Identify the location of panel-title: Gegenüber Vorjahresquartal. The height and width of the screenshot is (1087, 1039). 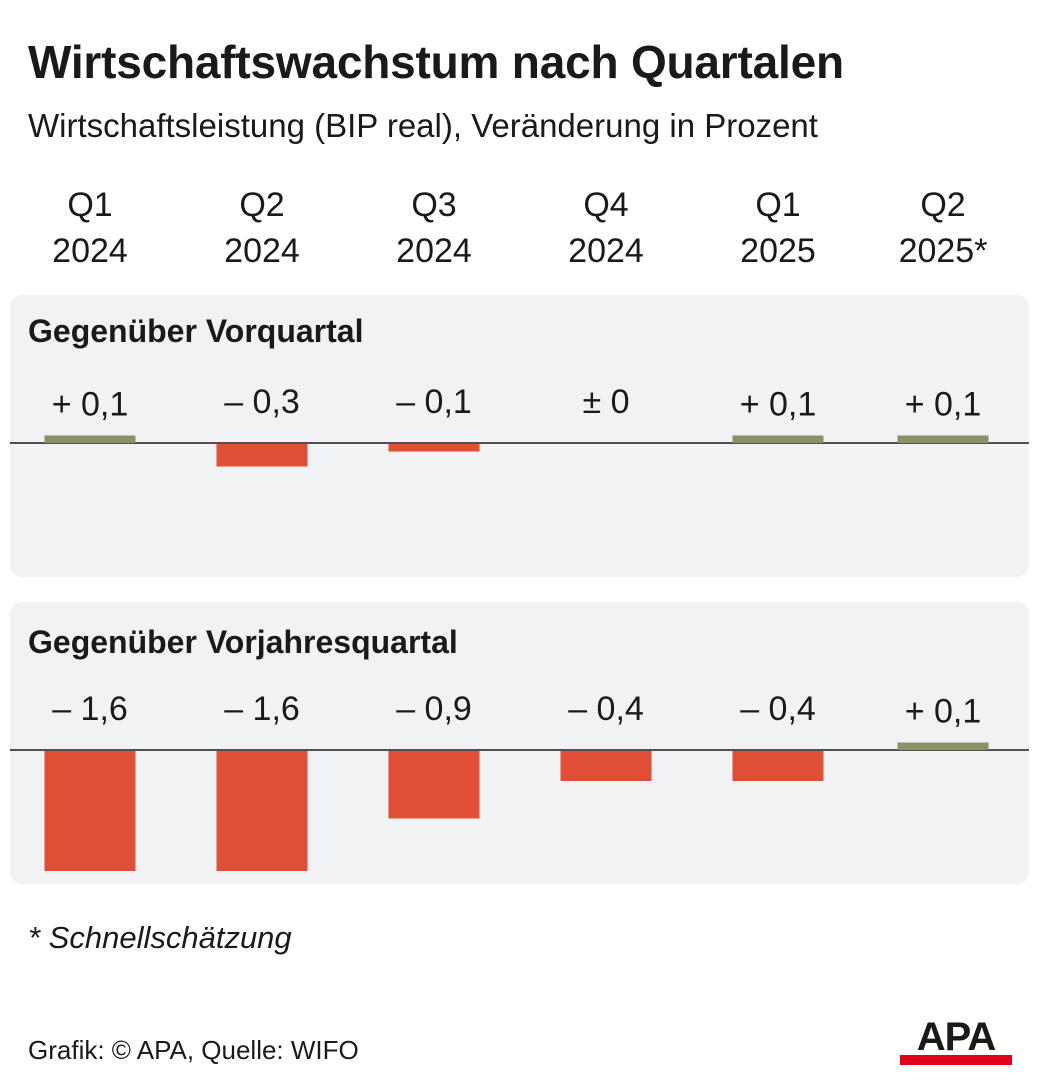
(243, 642).